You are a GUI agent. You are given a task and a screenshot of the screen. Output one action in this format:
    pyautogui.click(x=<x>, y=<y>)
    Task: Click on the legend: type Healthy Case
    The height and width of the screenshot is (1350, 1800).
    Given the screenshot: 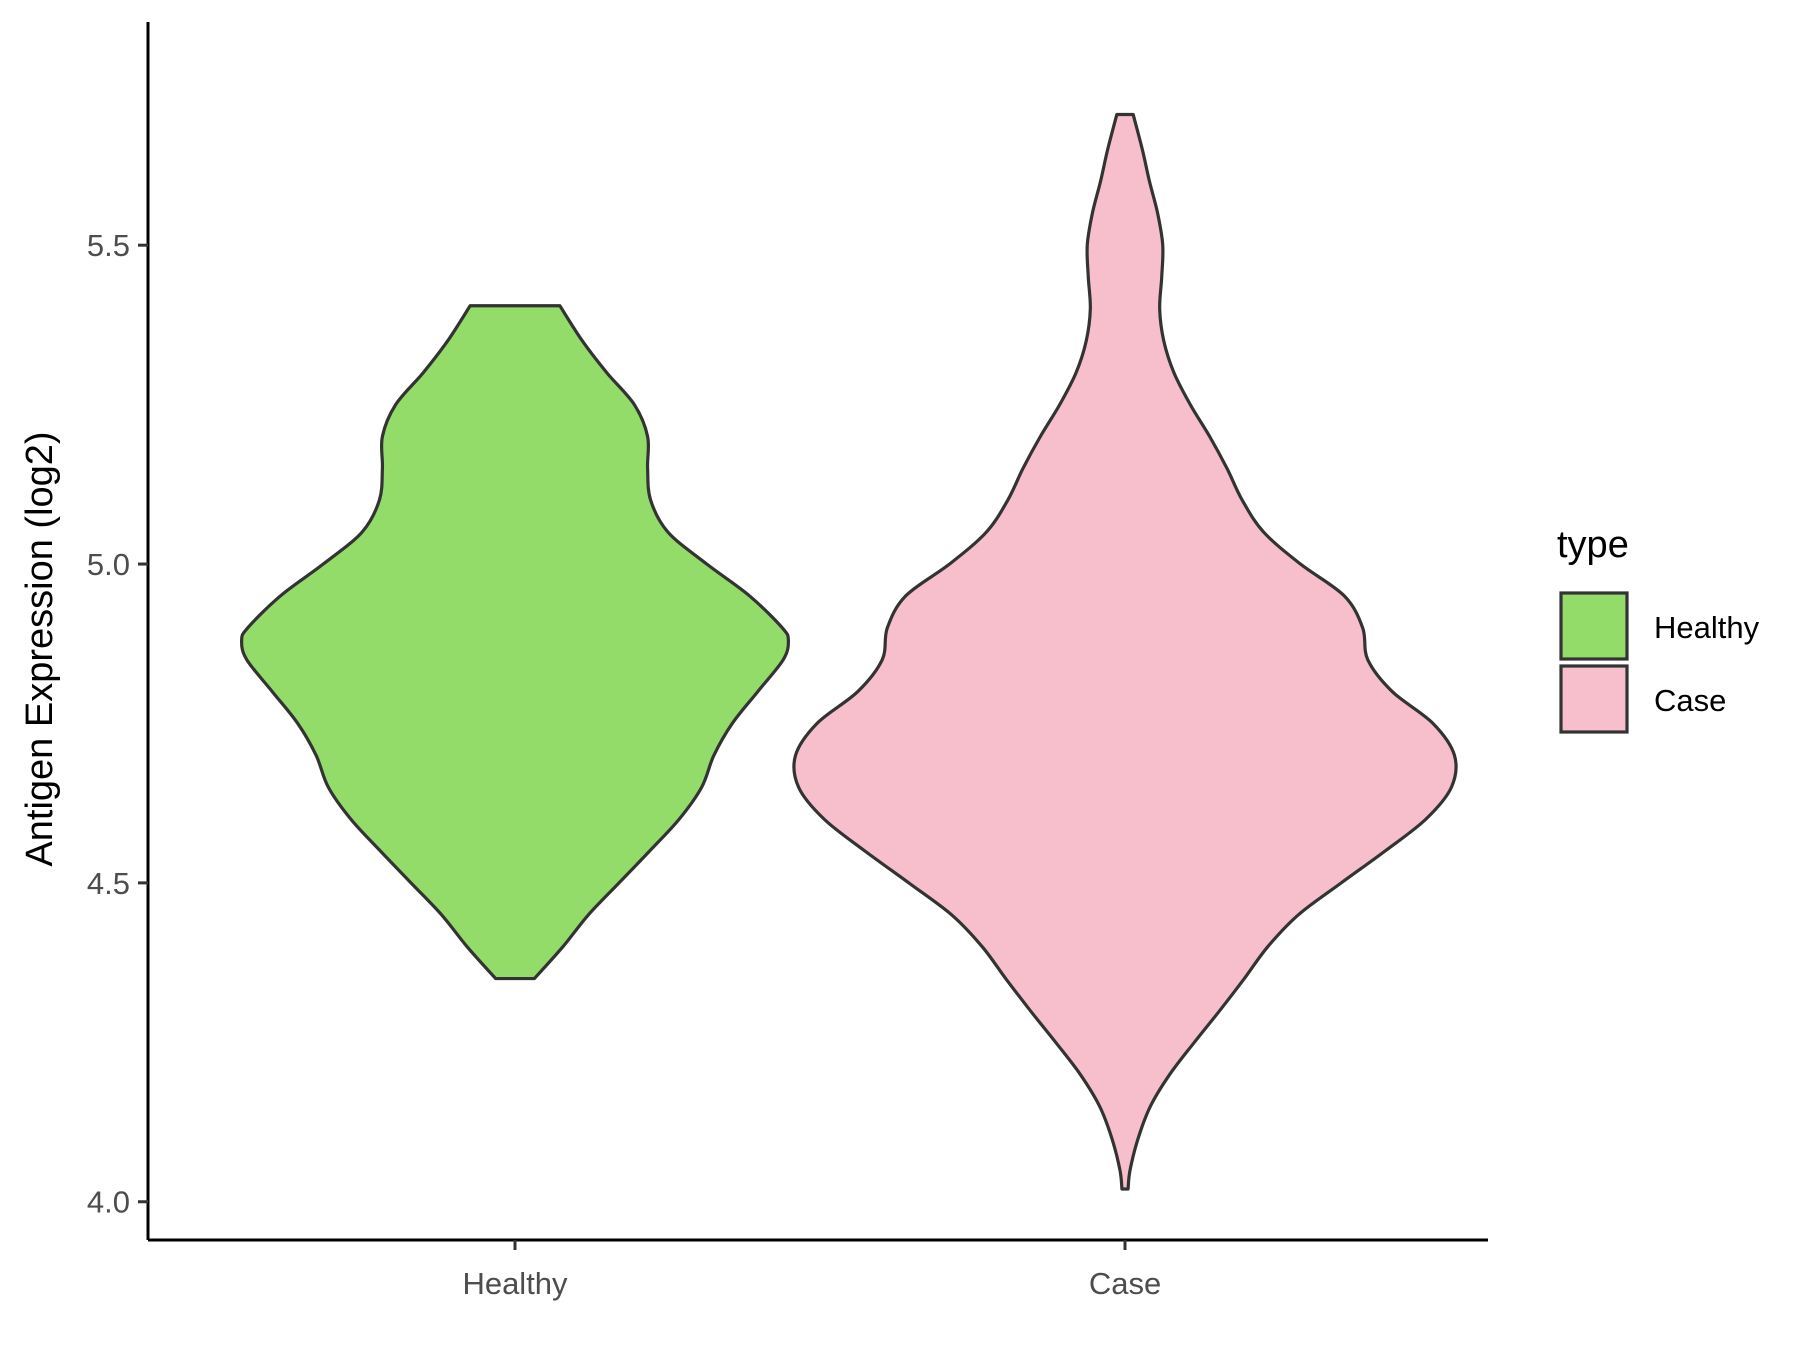 What is the action you would take?
    pyautogui.click(x=1658, y=629)
    